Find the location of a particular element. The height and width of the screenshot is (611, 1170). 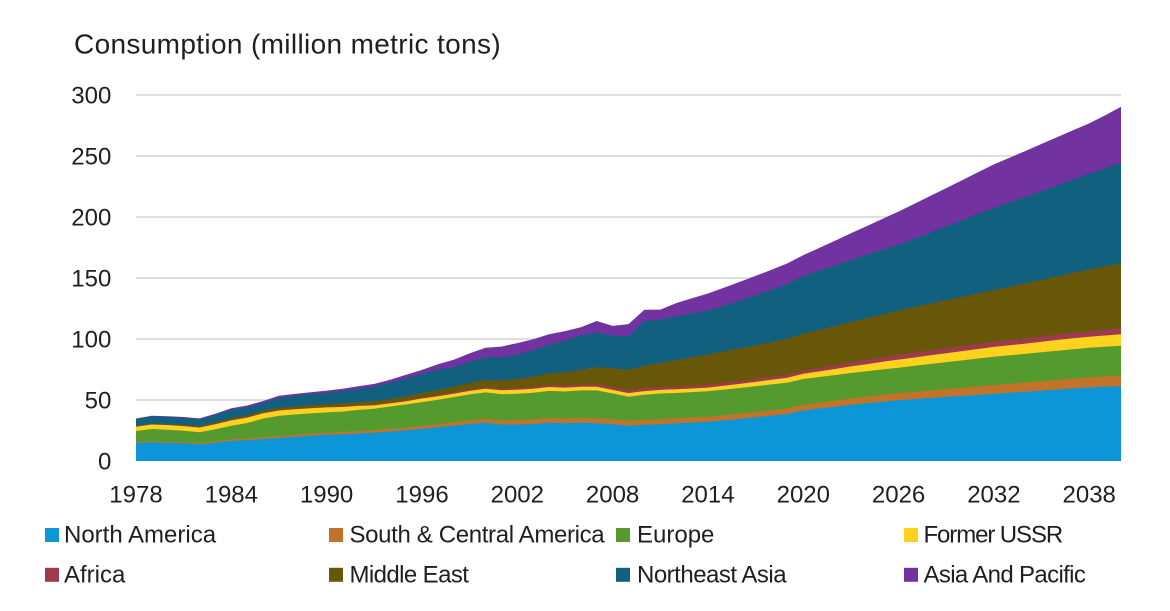

svg-text: Europe is located at coordinates (675, 535).